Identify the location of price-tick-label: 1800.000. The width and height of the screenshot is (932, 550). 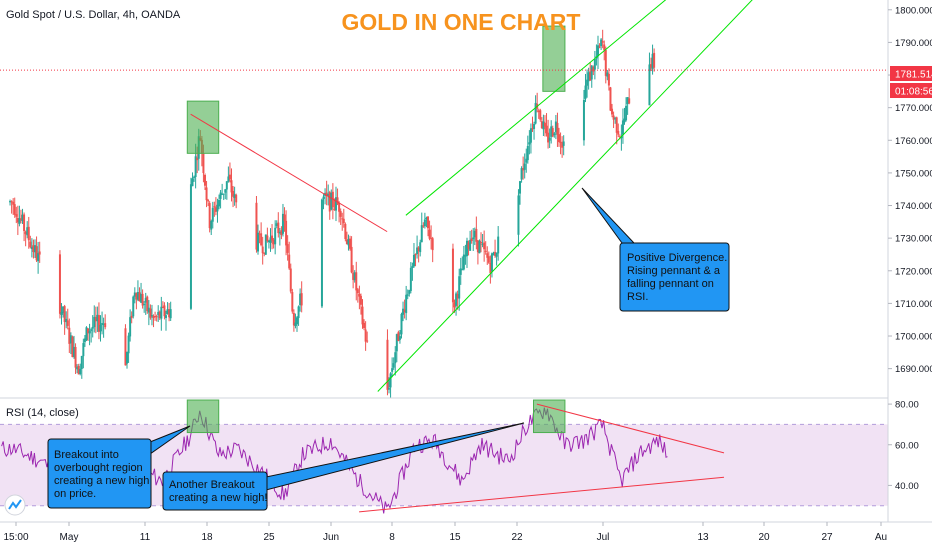
(913, 10).